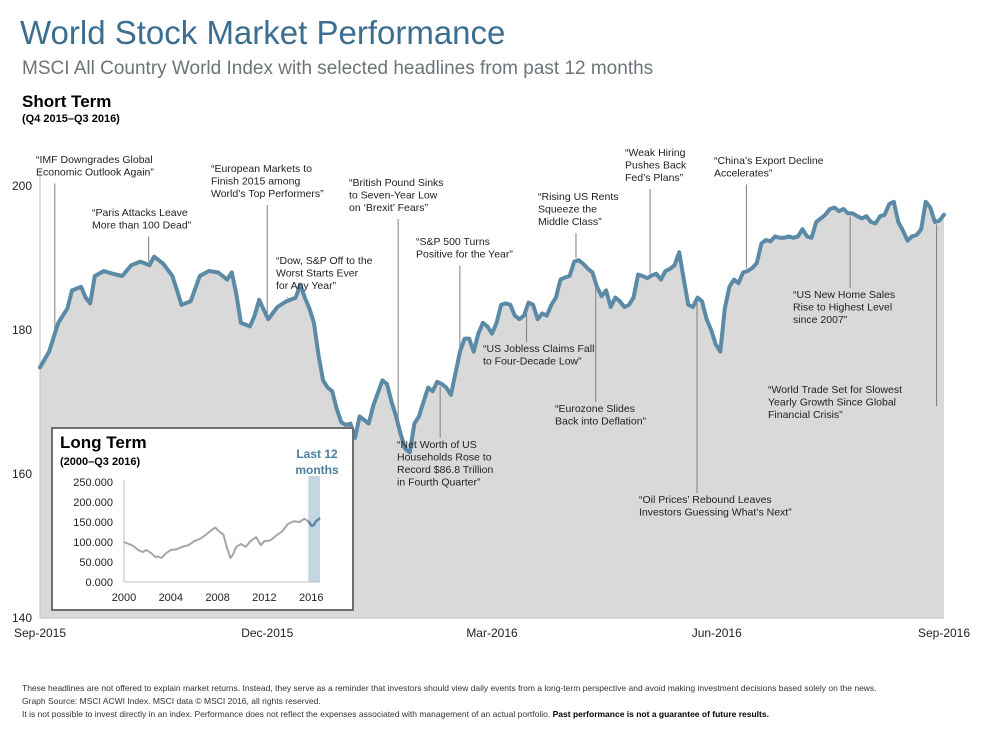 The width and height of the screenshot is (981, 729). What do you see at coordinates (439, 483) in the screenshot?
I see `headline-text-line: in Fourth Quarter”` at bounding box center [439, 483].